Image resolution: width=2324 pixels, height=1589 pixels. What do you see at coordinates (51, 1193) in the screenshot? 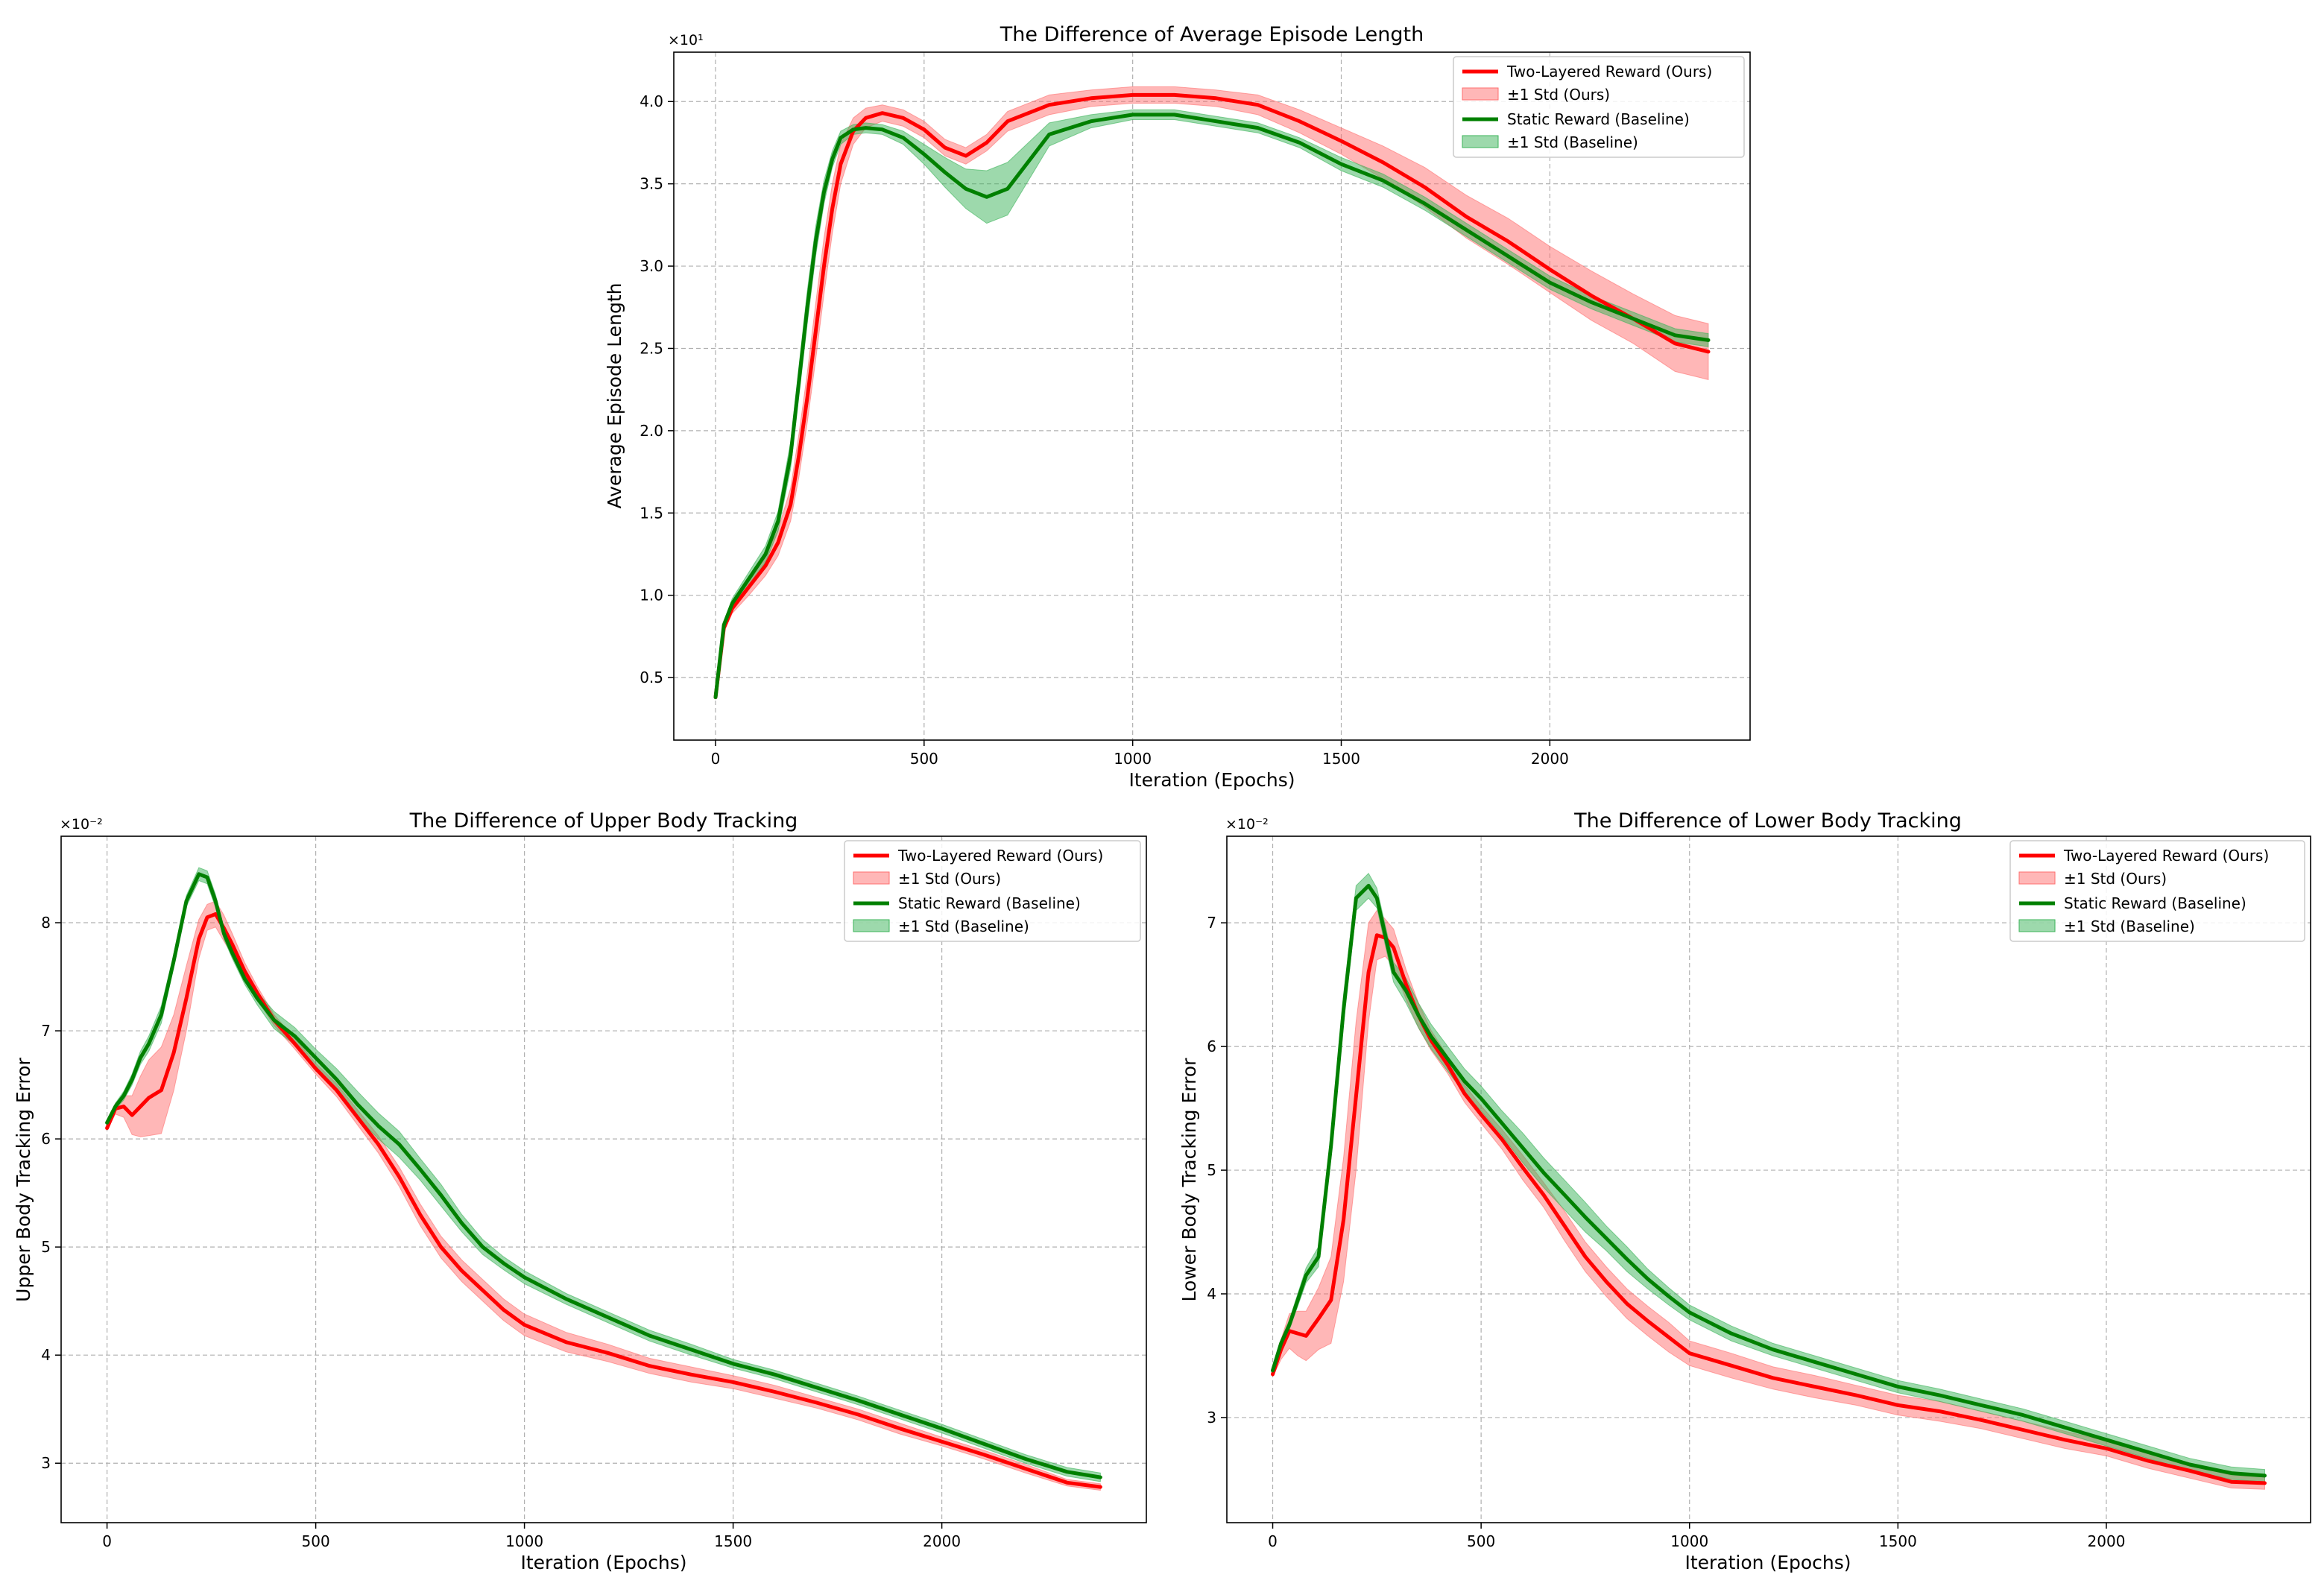
I see `y-ticks: 3 4 5 6 7 8` at bounding box center [51, 1193].